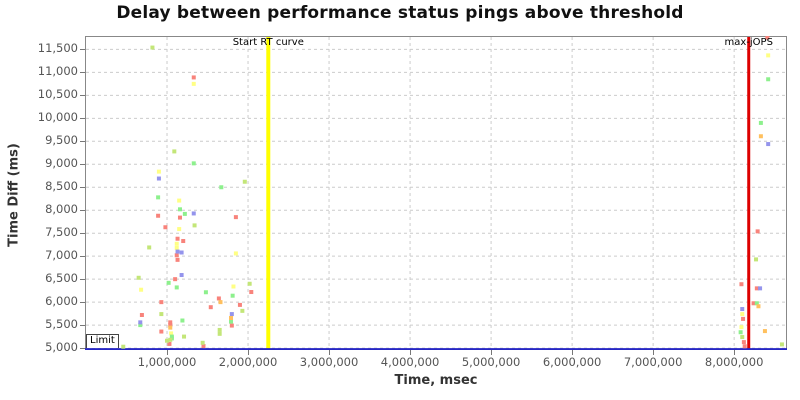 The height and width of the screenshot is (400, 800). What do you see at coordinates (410, 362) in the screenshot?
I see `x-tick-label: 4,000,000` at bounding box center [410, 362].